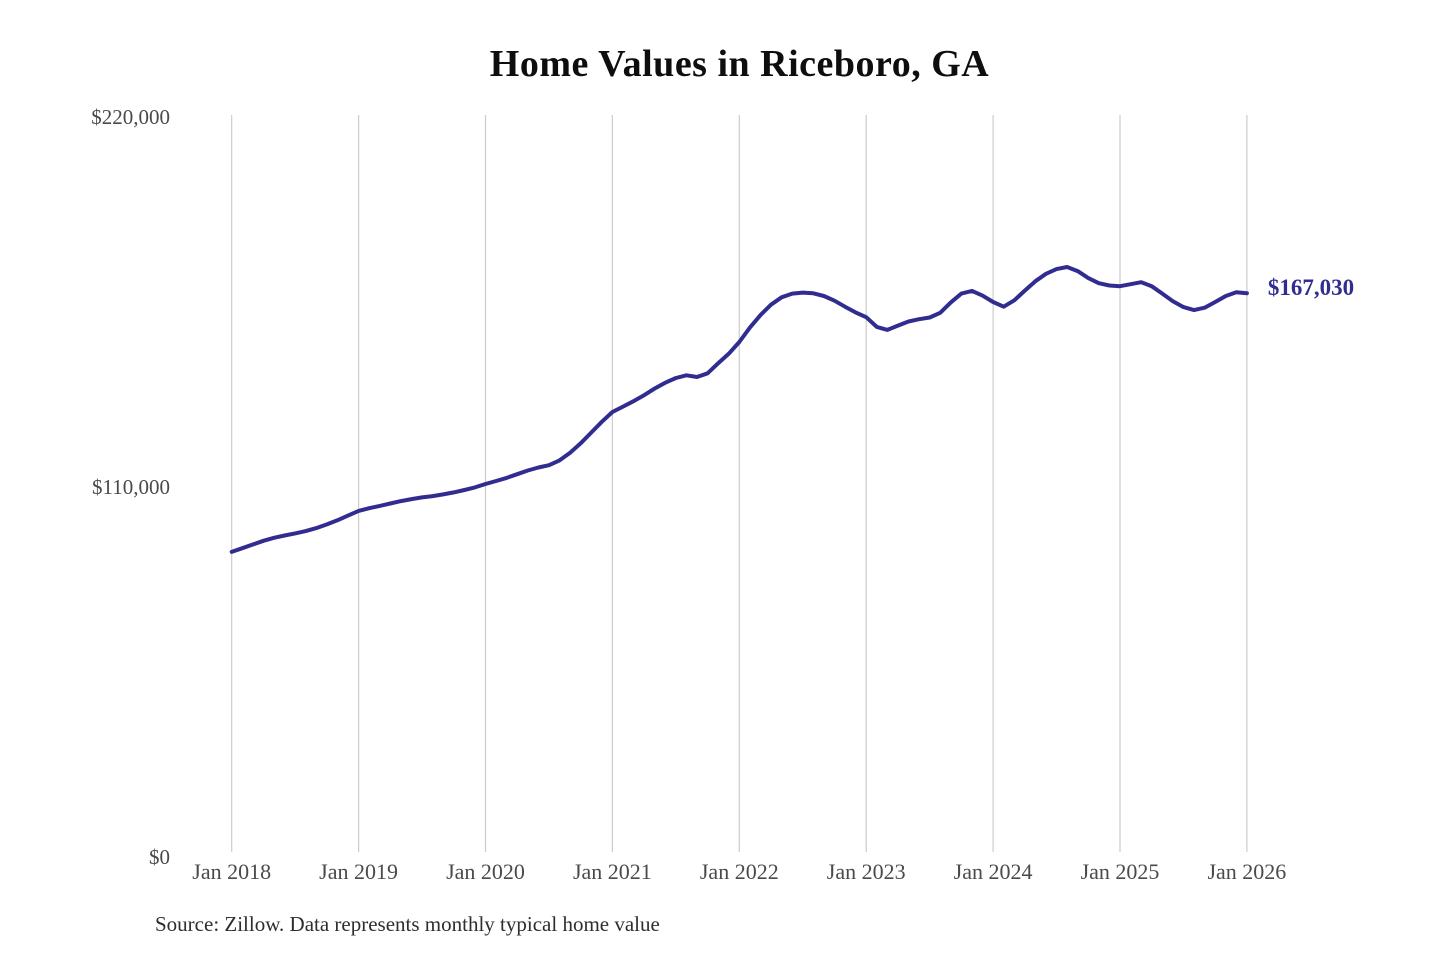  What do you see at coordinates (739, 871) in the screenshot?
I see `x-tick-label: Jan 2022` at bounding box center [739, 871].